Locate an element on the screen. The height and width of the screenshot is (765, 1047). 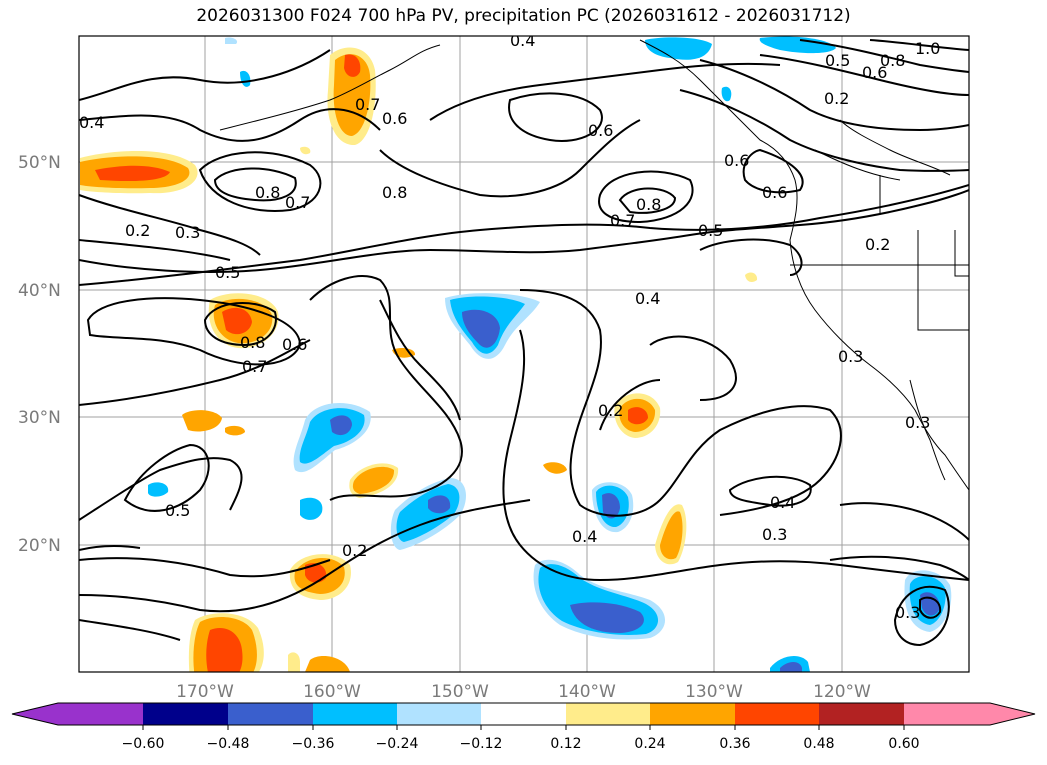
colorbar-tick-label: −0.36 is located at coordinates (313, 744).